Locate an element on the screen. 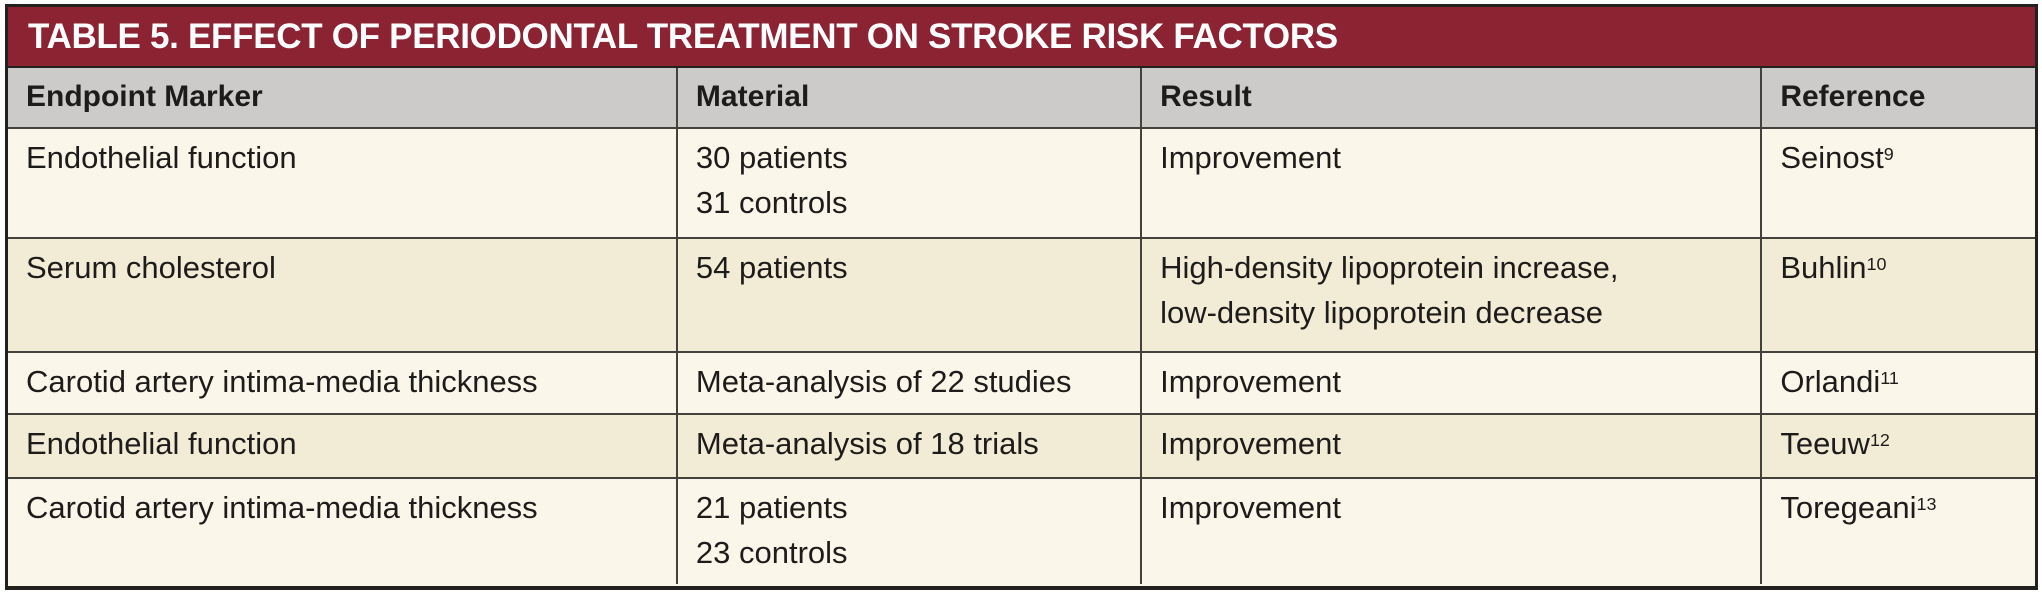  cell-material: 30 patients 31 controls is located at coordinates (909, 183).